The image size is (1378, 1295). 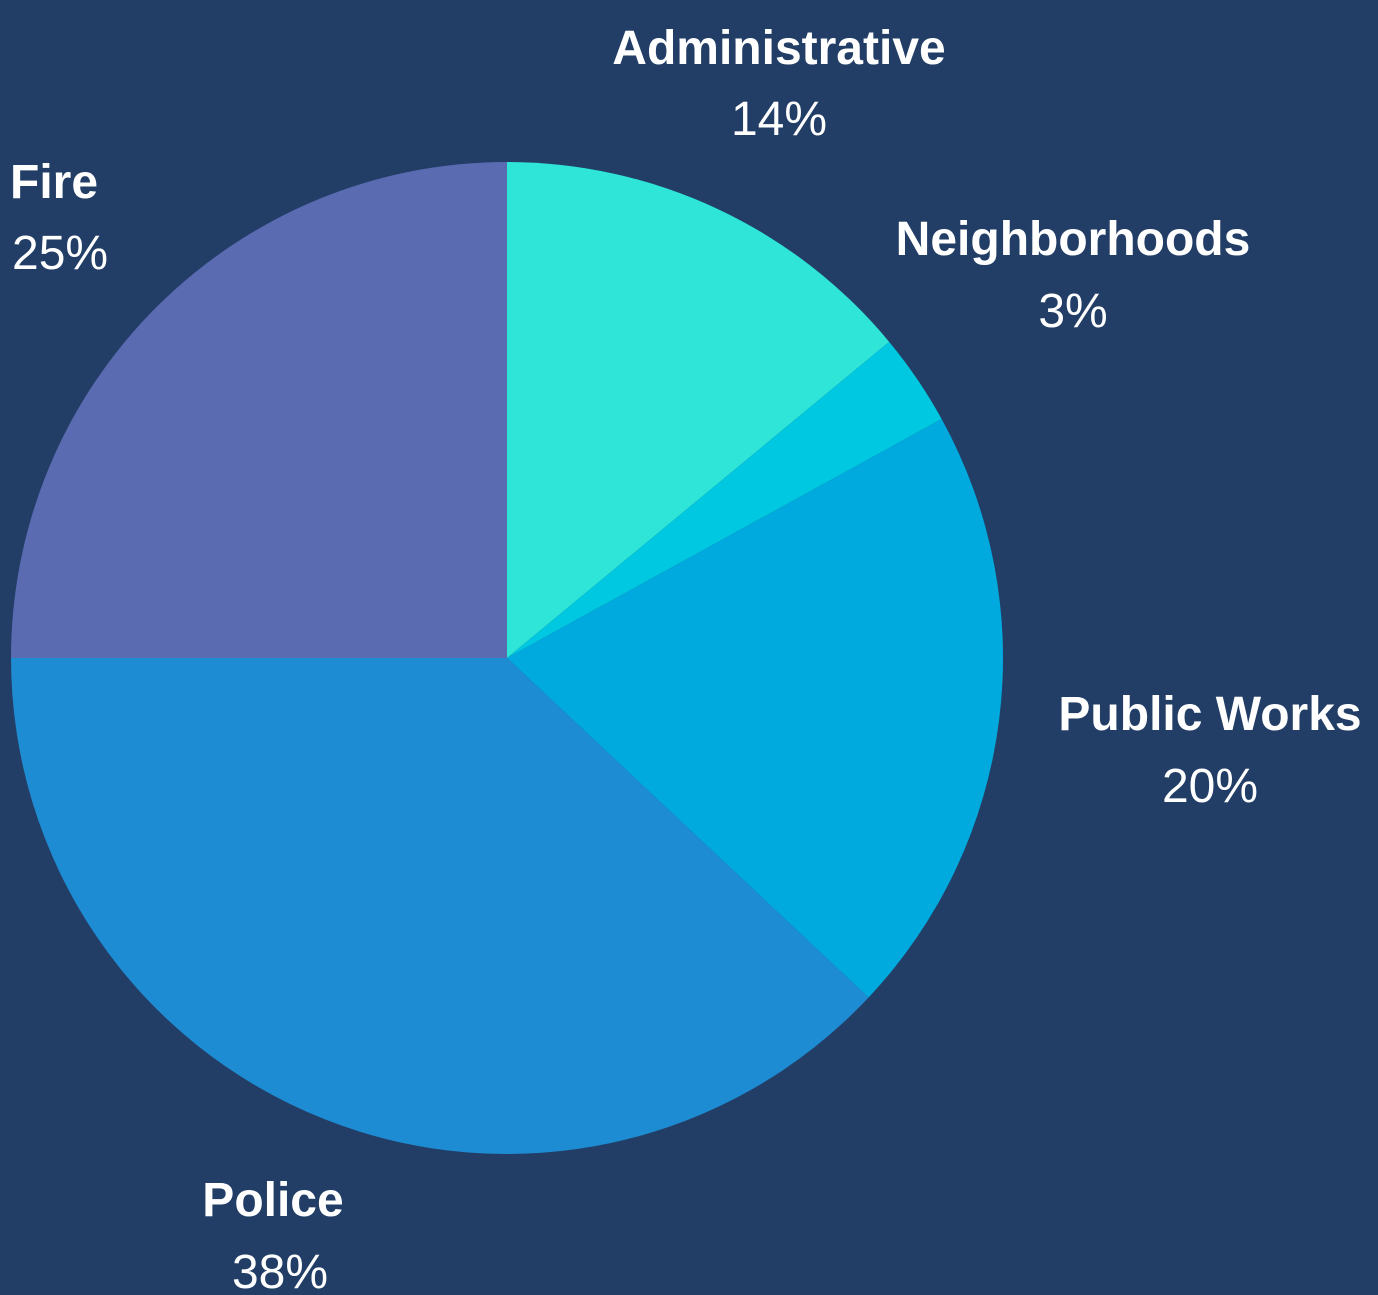 What do you see at coordinates (272, 1200) in the screenshot?
I see `slice-name-police: Police` at bounding box center [272, 1200].